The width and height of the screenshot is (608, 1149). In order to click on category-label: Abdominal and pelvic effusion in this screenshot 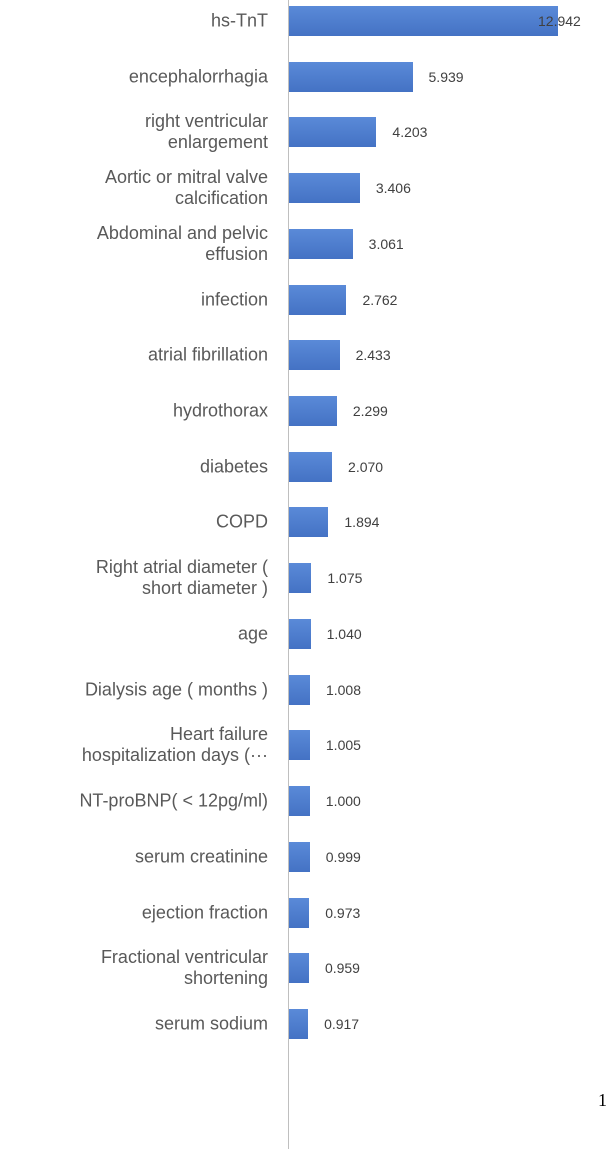, I will do `click(182, 243)`.